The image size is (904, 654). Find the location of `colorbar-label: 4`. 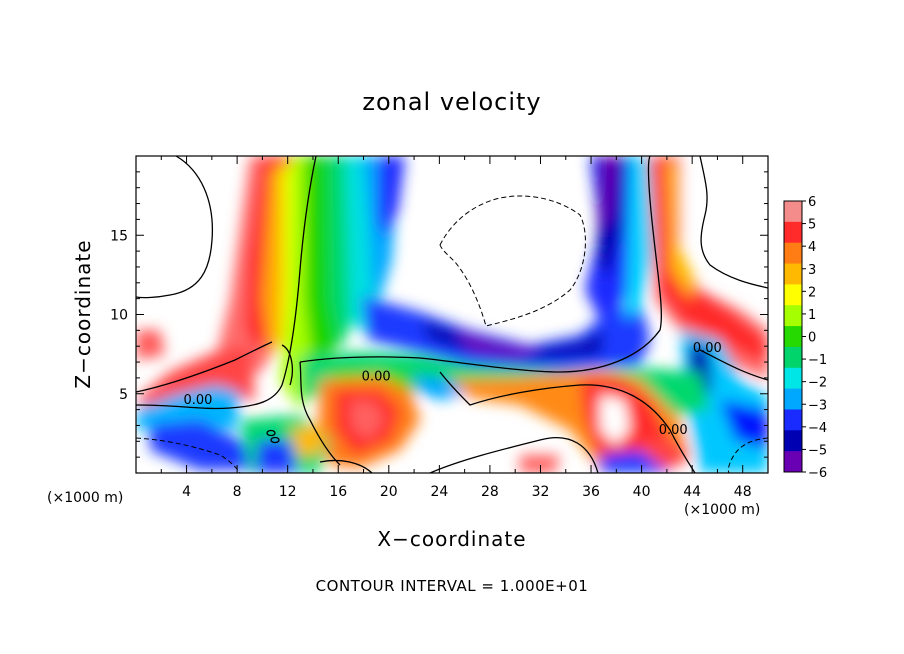

colorbar-label: 4 is located at coordinates (812, 247).